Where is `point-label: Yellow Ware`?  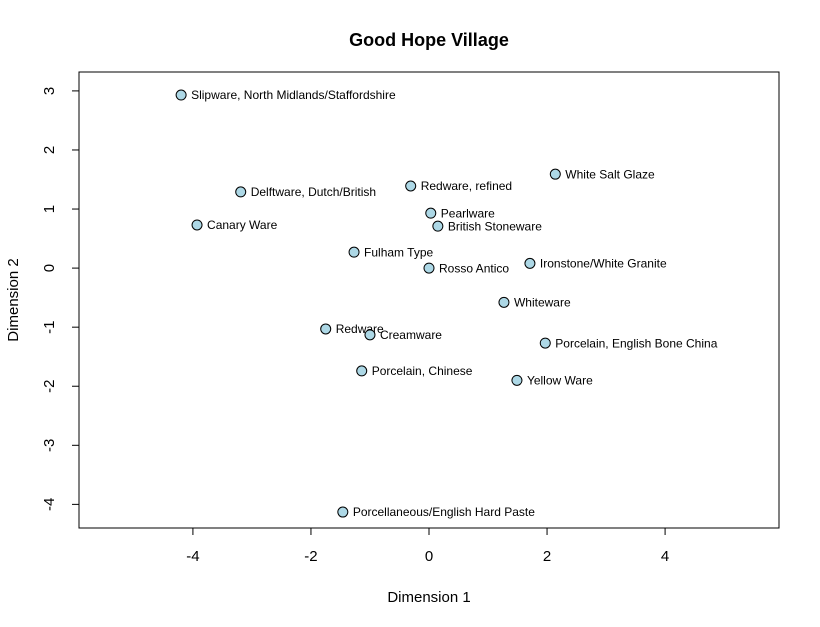
point-label: Yellow Ware is located at coordinates (560, 381).